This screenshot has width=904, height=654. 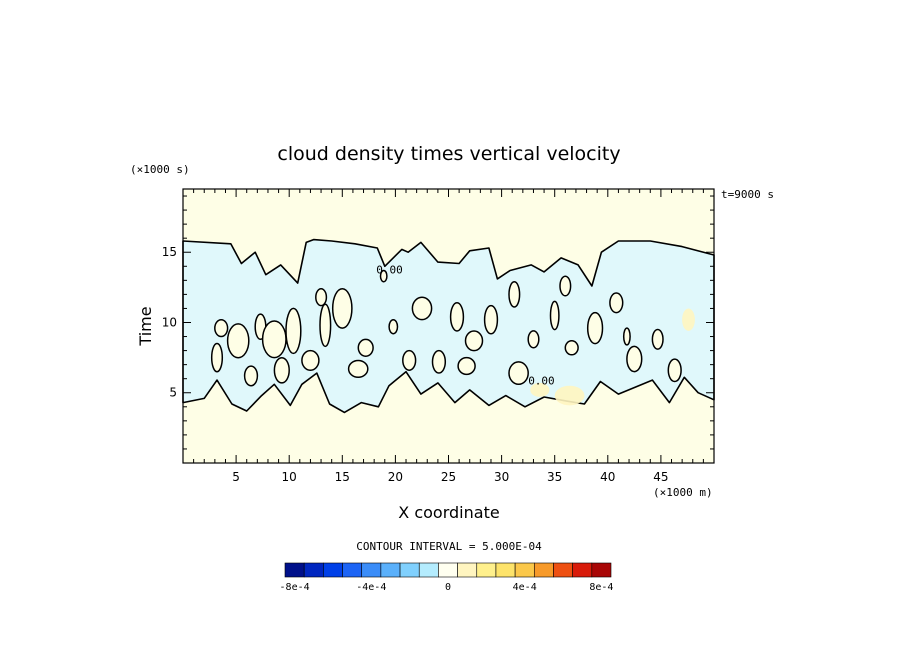 I want to click on x-unit-label: (×1000 m), so click(x=683, y=492).